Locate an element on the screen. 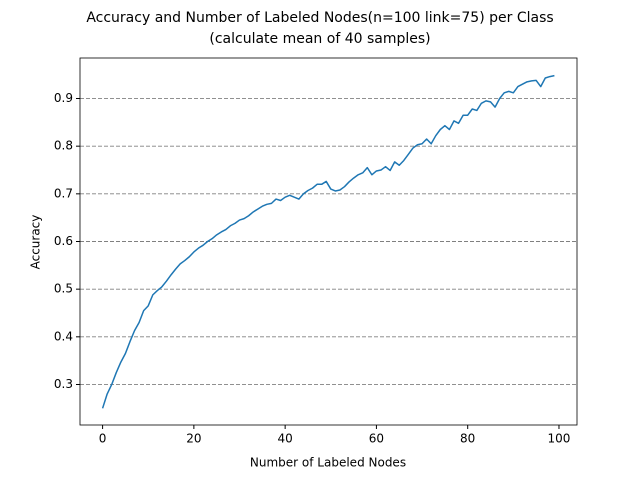 Image resolution: width=640 pixels, height=480 pixels. x-tick-label: 0 is located at coordinates (103, 439).